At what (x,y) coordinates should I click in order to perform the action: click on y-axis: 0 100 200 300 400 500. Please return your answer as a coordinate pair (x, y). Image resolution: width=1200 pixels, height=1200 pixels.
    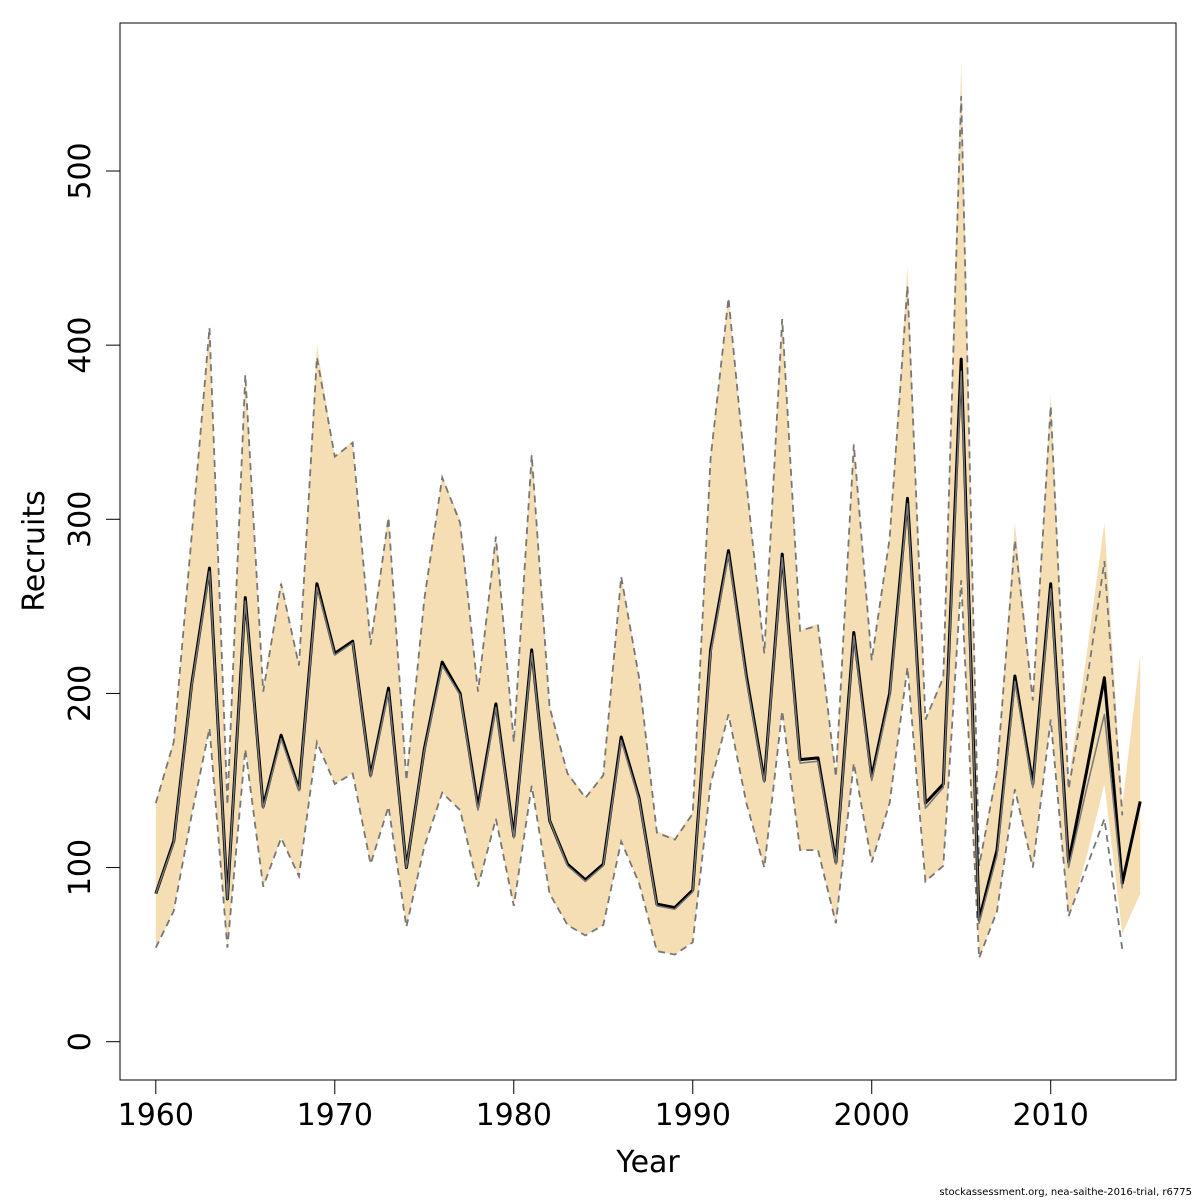
    Looking at the image, I should click on (92, 596).